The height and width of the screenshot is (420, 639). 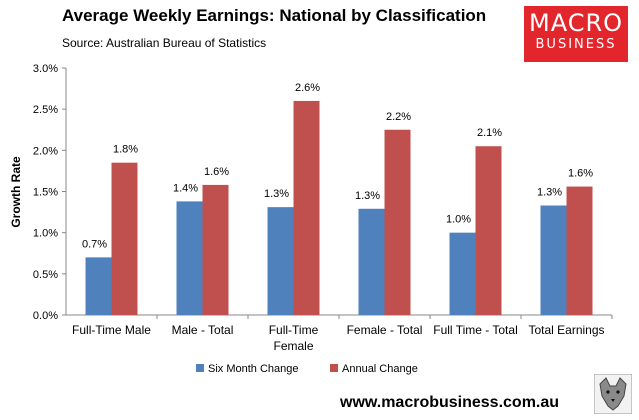 I want to click on y-tick-label: 2.0%, so click(x=45, y=151).